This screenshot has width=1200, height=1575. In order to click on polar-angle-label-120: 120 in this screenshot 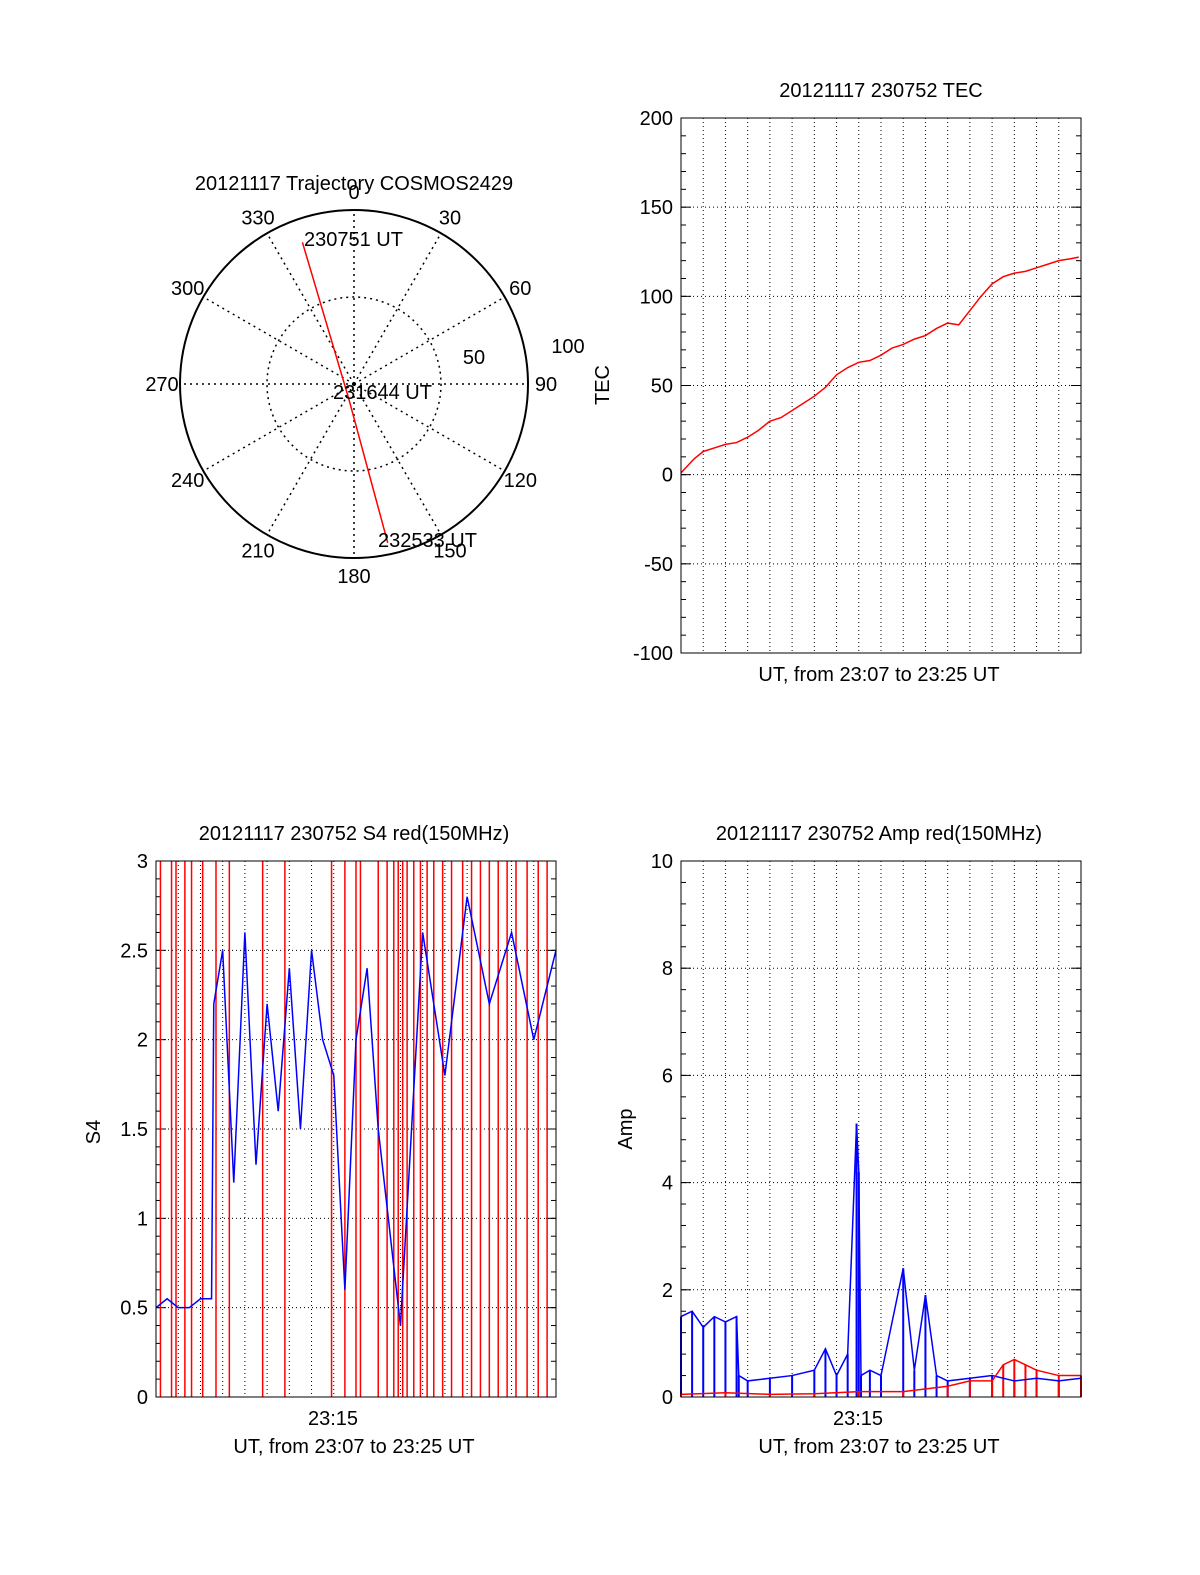, I will do `click(520, 481)`.